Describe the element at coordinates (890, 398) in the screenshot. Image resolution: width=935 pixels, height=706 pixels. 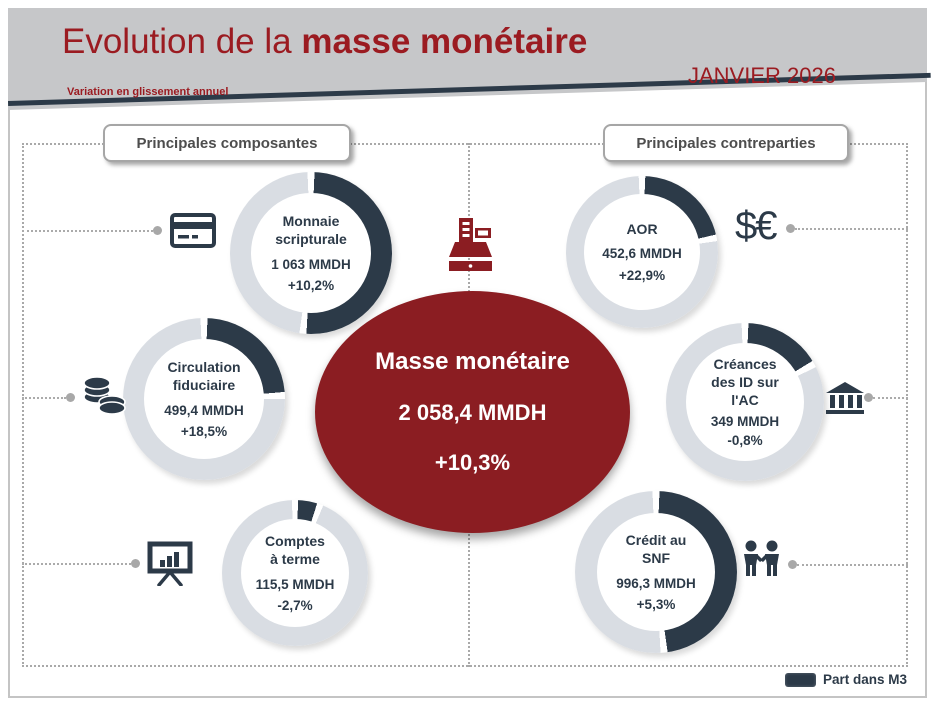
I see `connector-line-bank` at that location.